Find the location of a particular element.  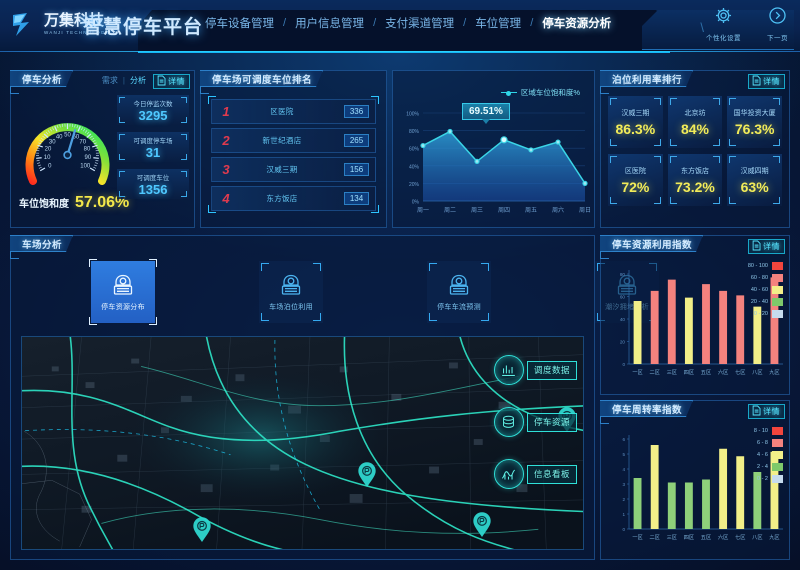

nav-item-3: 车位管理 is located at coordinates (498, 24).